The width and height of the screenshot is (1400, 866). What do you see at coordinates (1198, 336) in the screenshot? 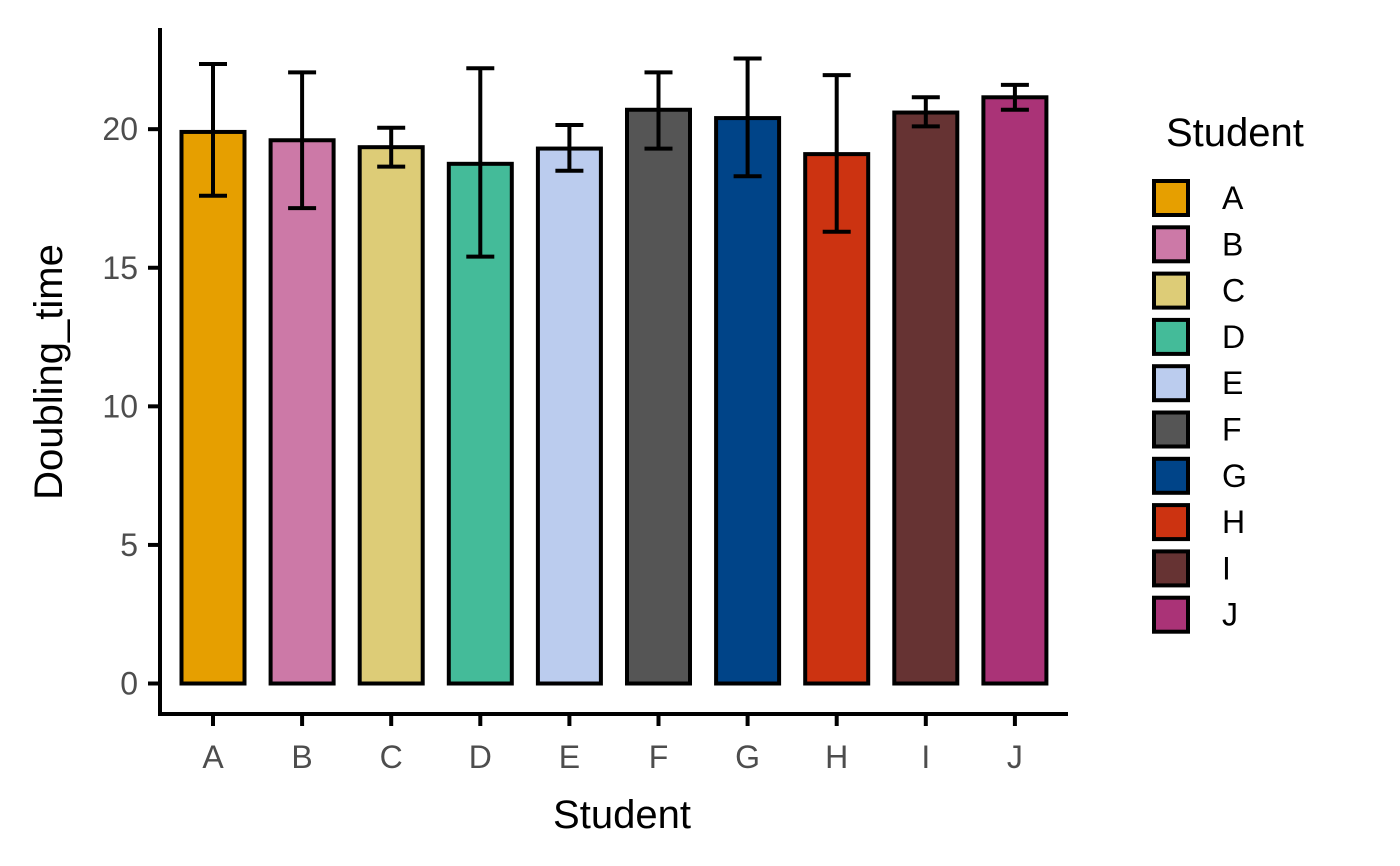
I see `legend-item-D: D` at bounding box center [1198, 336].